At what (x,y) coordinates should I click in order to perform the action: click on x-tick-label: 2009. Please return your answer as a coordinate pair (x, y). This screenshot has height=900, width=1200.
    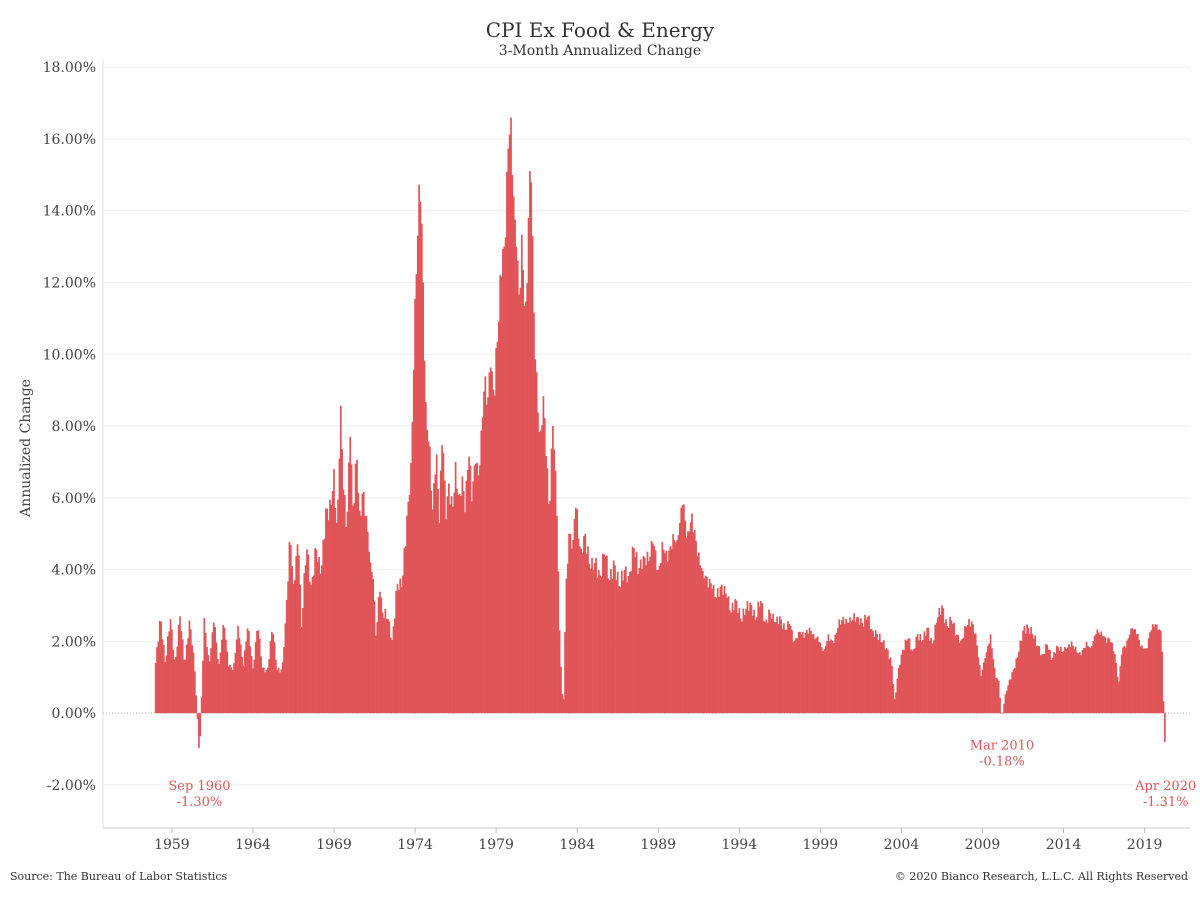
    Looking at the image, I should click on (983, 845).